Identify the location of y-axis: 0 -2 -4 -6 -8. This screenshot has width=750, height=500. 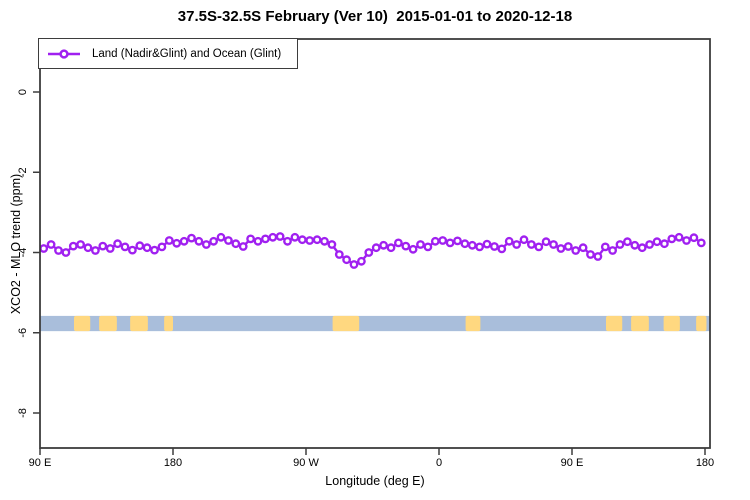
(28, 253).